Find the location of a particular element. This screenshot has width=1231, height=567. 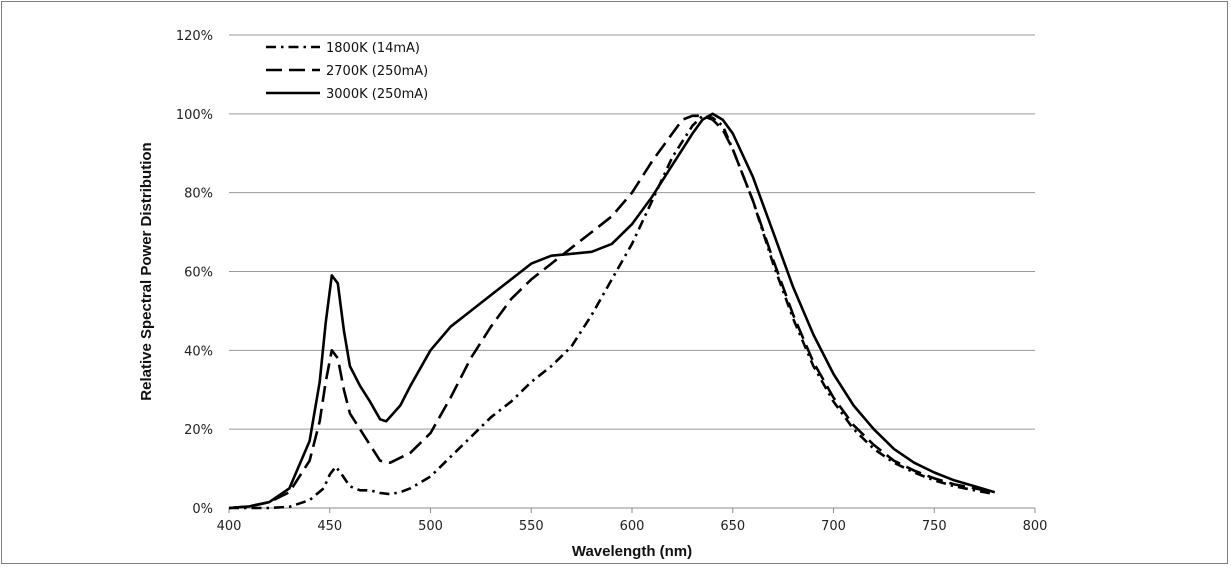

x-tick-label: 650 is located at coordinates (732, 526).